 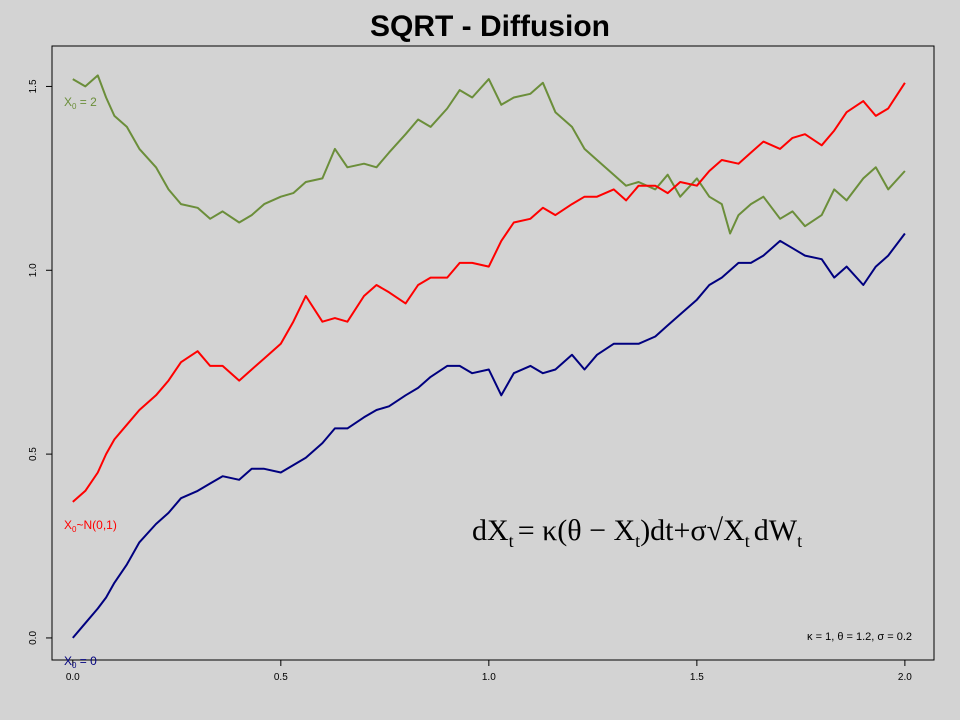 What do you see at coordinates (86, 661) in the screenshot?
I see `series-label-rest: = 0` at bounding box center [86, 661].